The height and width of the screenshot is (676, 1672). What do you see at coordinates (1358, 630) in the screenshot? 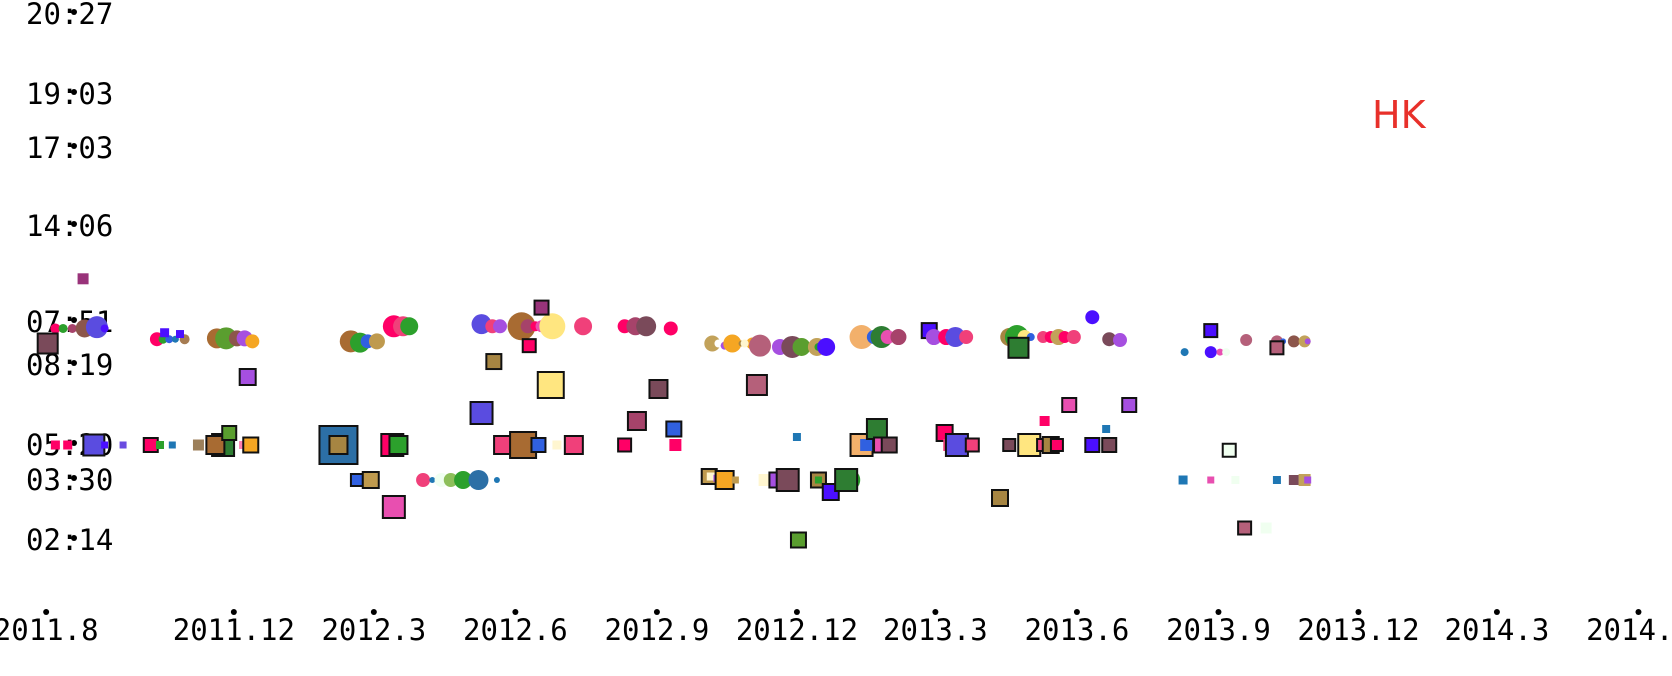
I see `x-tick-label: 2013.12` at bounding box center [1358, 630].